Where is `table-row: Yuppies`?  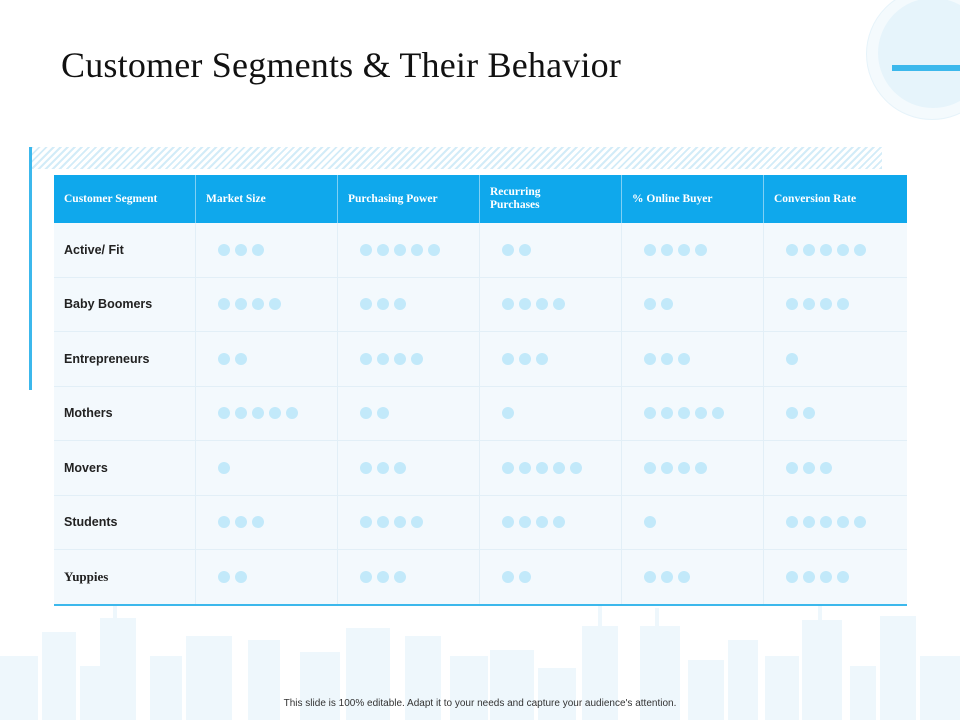 table-row: Yuppies is located at coordinates (480, 578).